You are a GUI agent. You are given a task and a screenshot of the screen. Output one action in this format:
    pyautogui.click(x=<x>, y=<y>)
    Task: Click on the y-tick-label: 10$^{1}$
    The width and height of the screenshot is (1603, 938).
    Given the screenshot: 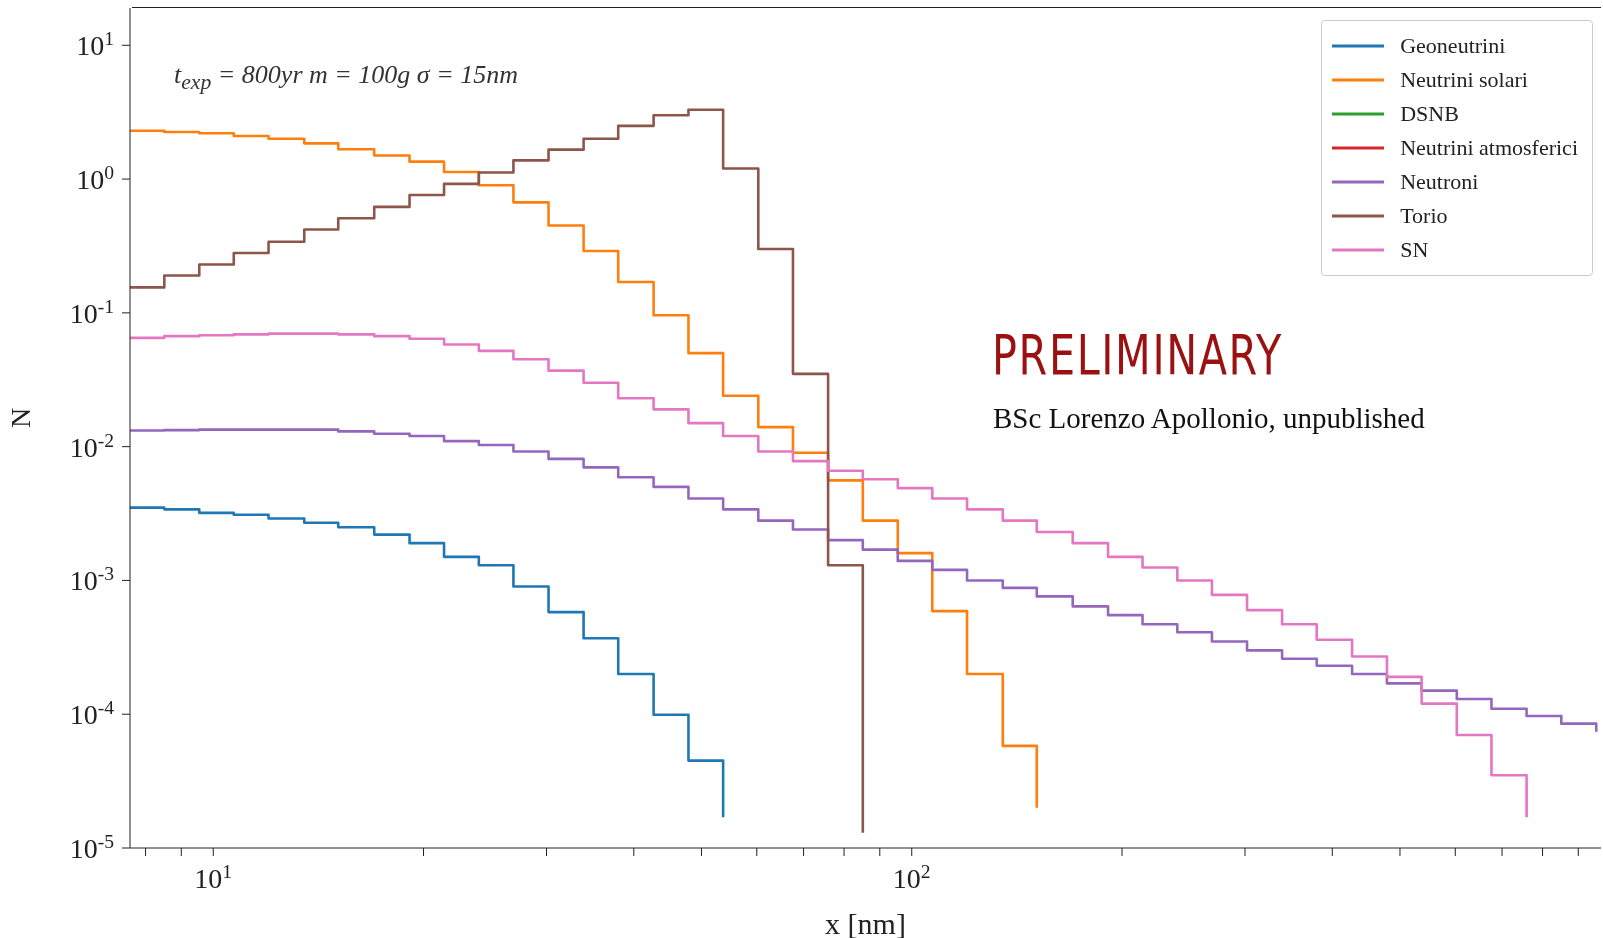 What is the action you would take?
    pyautogui.click(x=95, y=44)
    